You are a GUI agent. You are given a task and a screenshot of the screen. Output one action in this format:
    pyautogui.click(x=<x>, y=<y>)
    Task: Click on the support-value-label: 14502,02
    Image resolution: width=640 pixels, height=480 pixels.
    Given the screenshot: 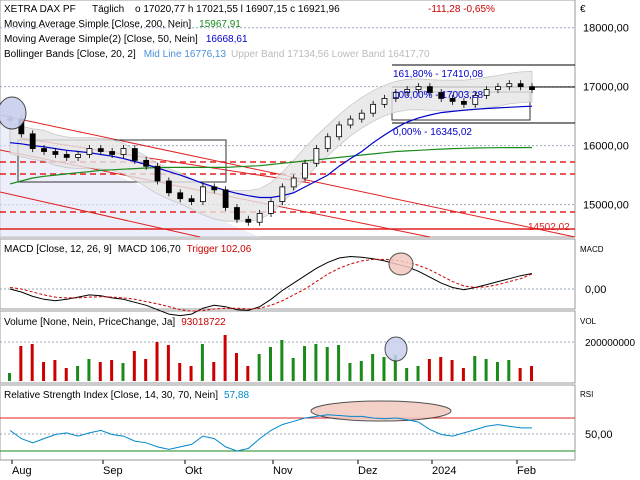 What is the action you would take?
    pyautogui.click(x=549, y=227)
    